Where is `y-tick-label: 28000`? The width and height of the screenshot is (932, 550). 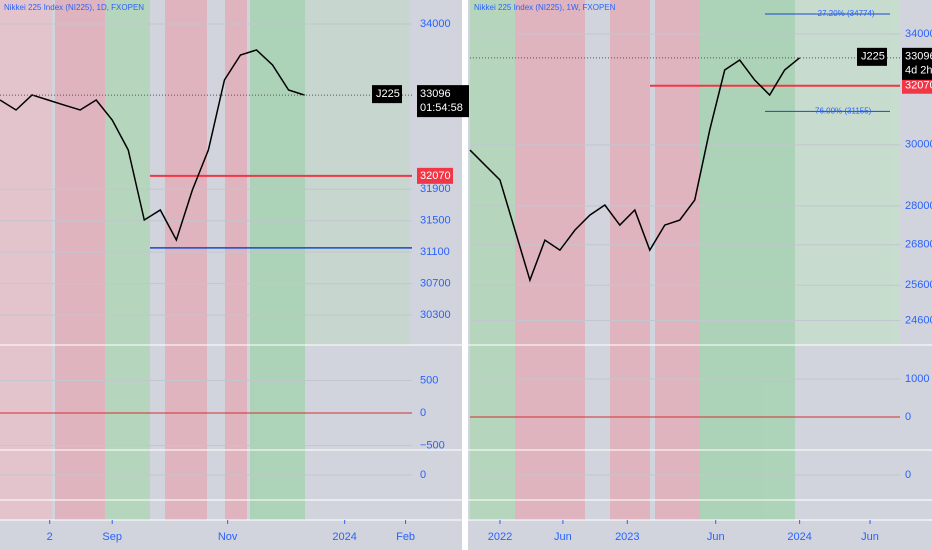
y-tick-label: 28000 is located at coordinates (918, 206).